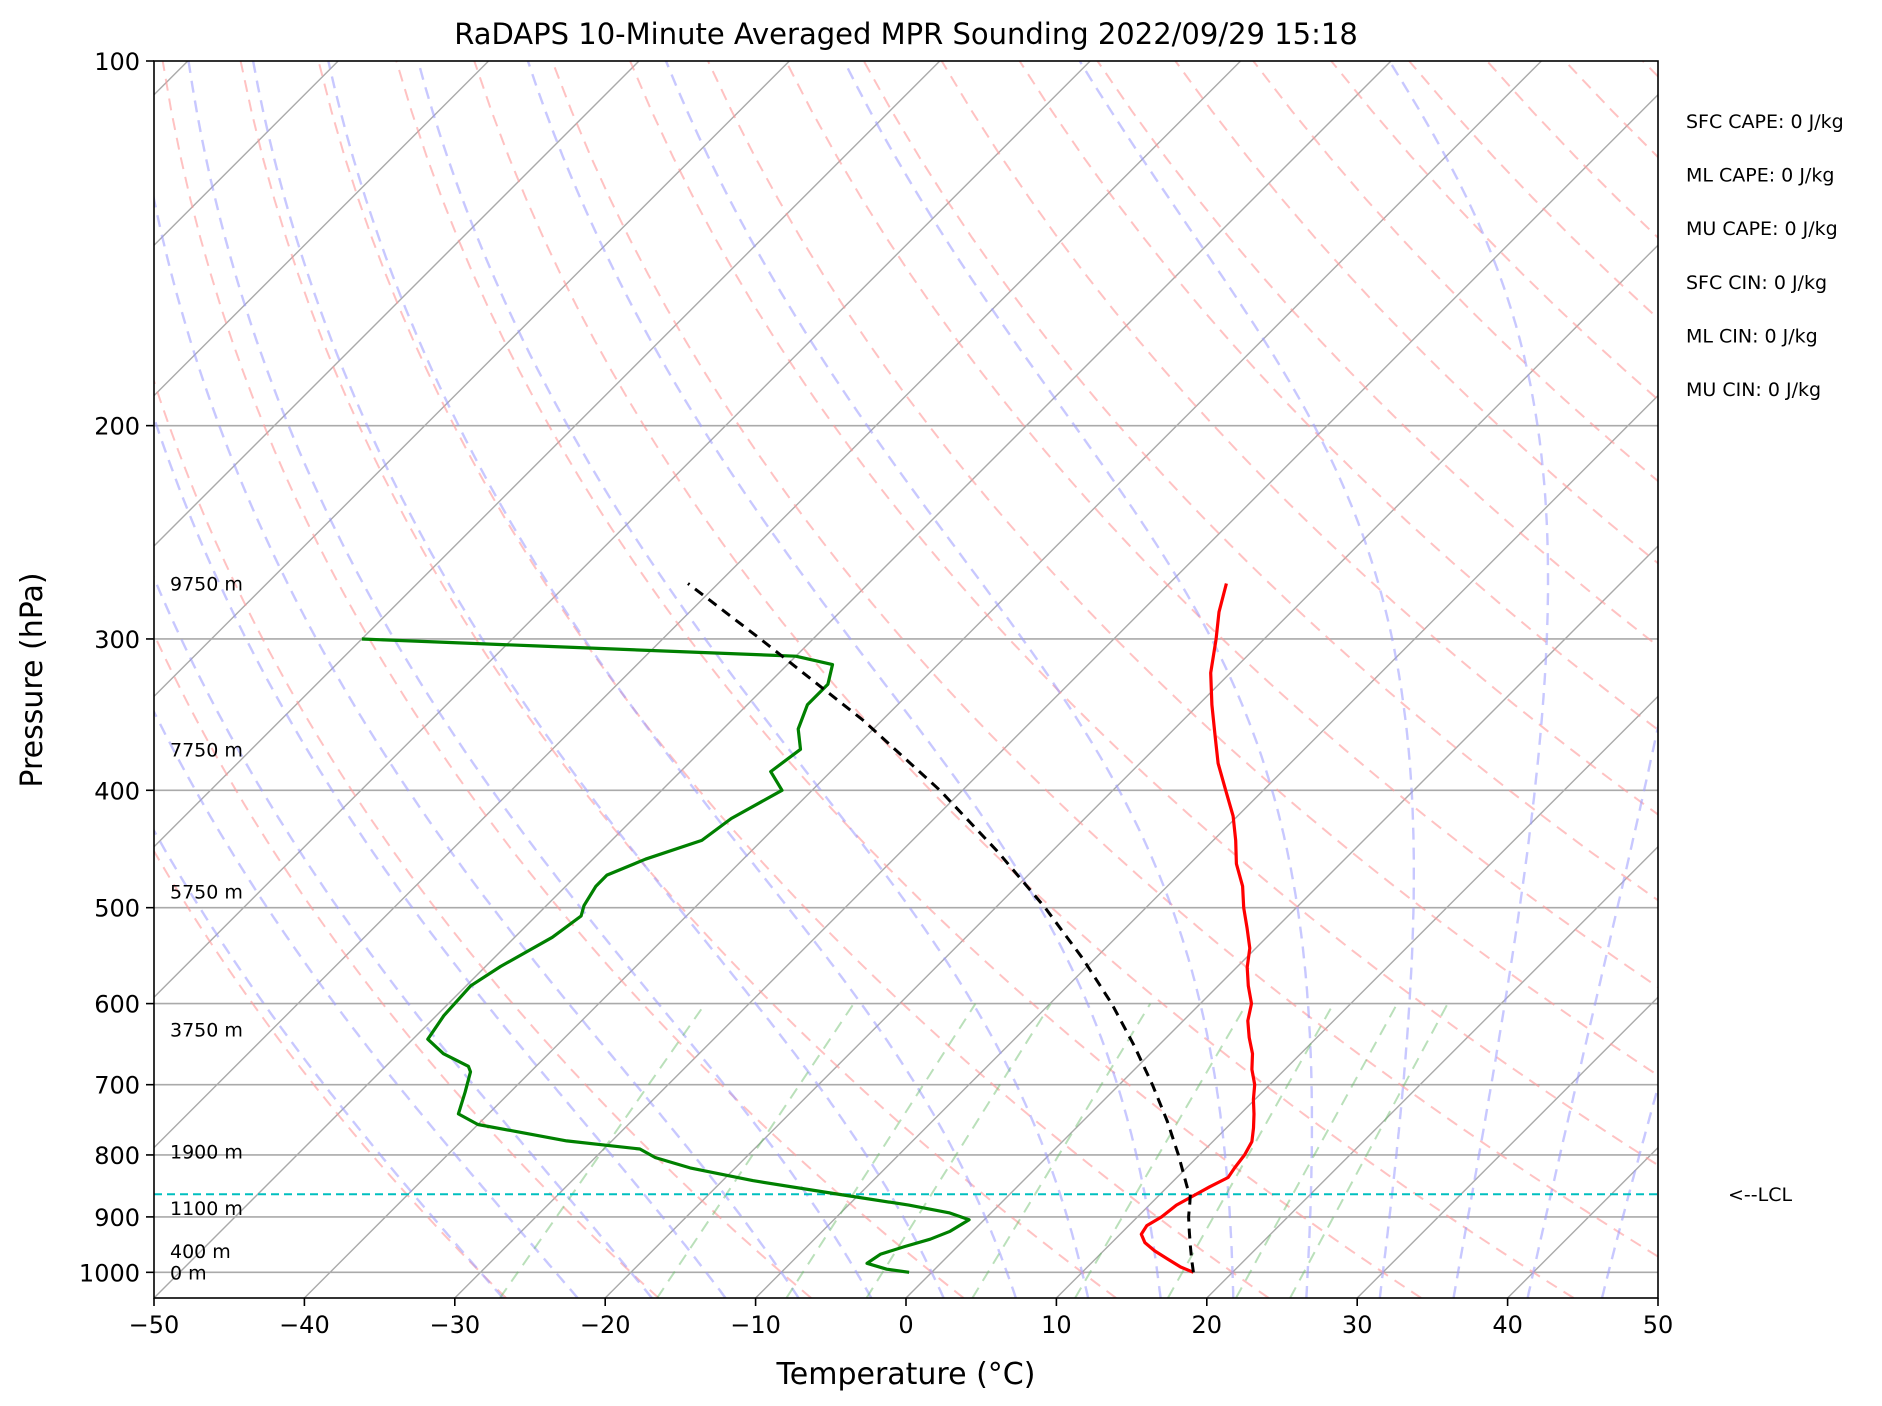  Describe the element at coordinates (755, 1325) in the screenshot. I see `x-tick-label: −10` at that location.